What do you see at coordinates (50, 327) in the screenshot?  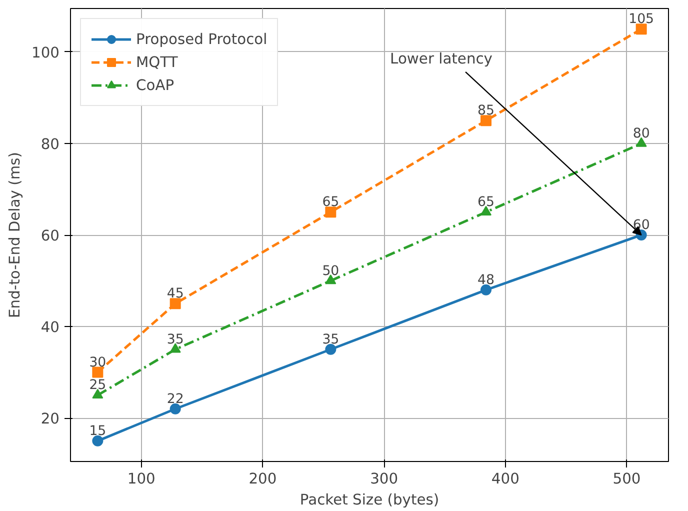 I see `y-tick-label: 40` at bounding box center [50, 327].